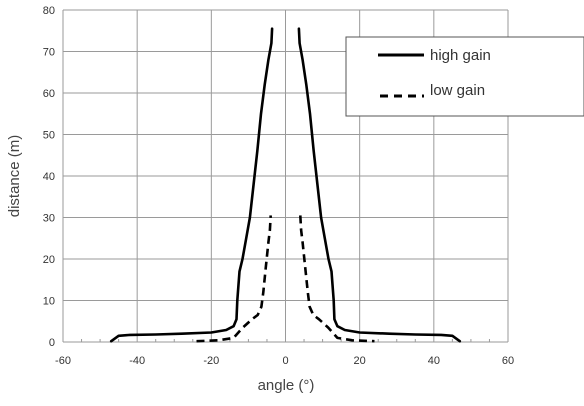 This screenshot has height=406, width=584. I want to click on y-tick-label: 30, so click(49, 219).